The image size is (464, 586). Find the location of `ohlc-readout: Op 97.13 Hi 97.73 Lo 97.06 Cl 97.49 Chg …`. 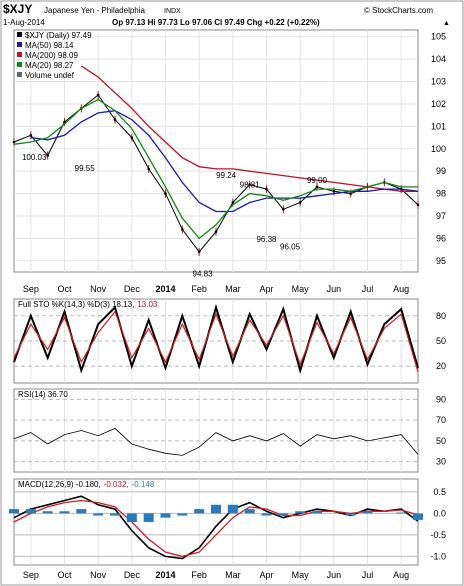

ohlc-readout: Op 97.13 Hi 97.73 Lo 97.06 Cl 97.49 Chg … is located at coordinates (216, 22).